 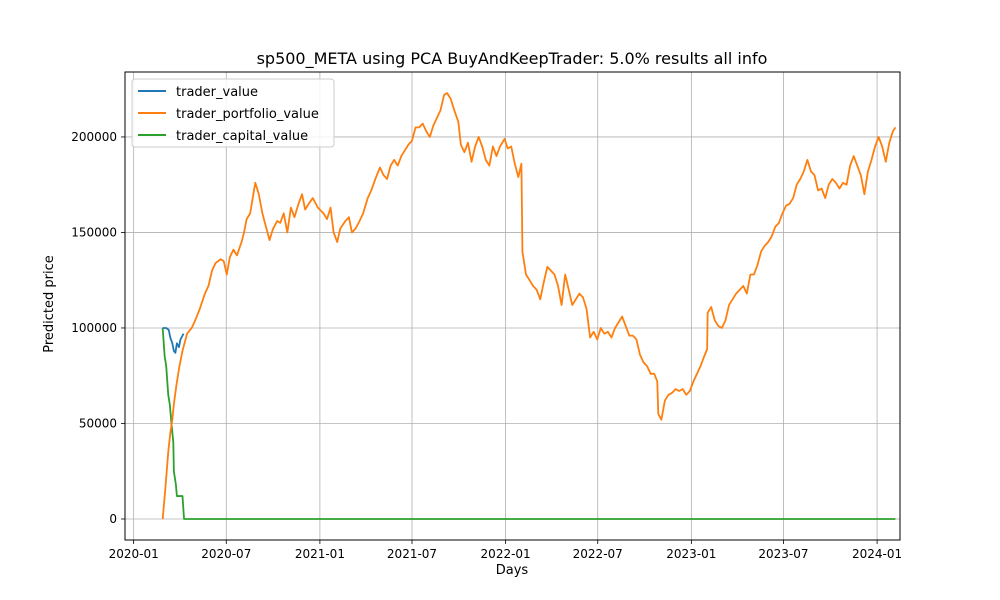 I want to click on x-tick-label: 2020-01, so click(x=134, y=554).